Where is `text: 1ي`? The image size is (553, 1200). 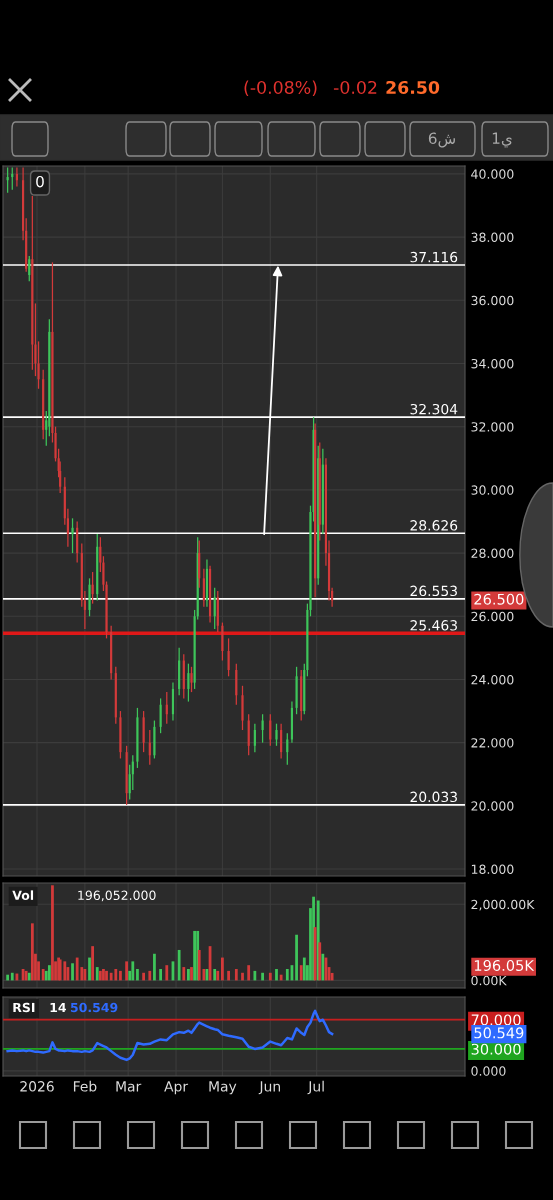 text: 1ي is located at coordinates (502, 140).